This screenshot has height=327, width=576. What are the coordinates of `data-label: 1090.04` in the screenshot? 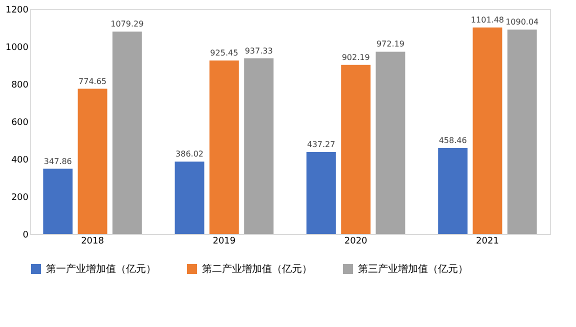 It's located at (522, 22).